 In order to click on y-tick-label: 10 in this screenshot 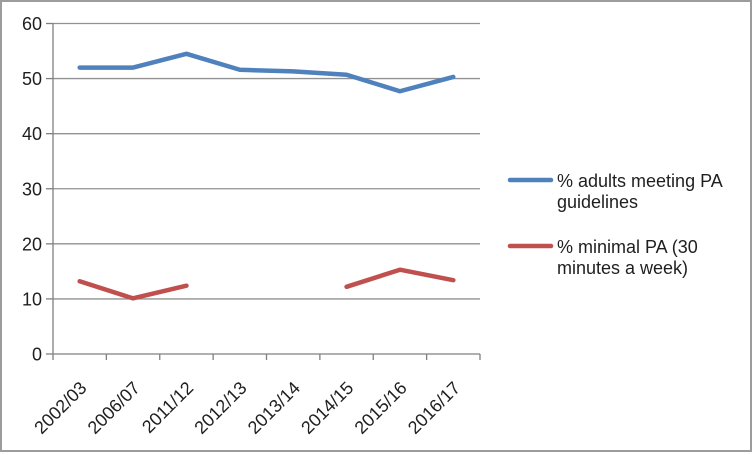, I will do `click(32, 299)`.